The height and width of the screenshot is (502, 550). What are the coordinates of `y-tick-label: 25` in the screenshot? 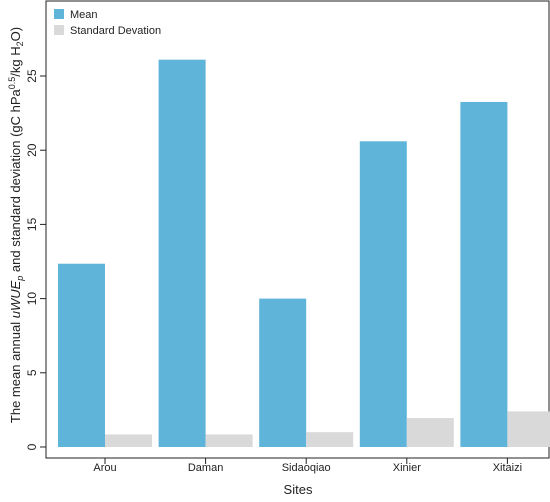 It's located at (32, 76).